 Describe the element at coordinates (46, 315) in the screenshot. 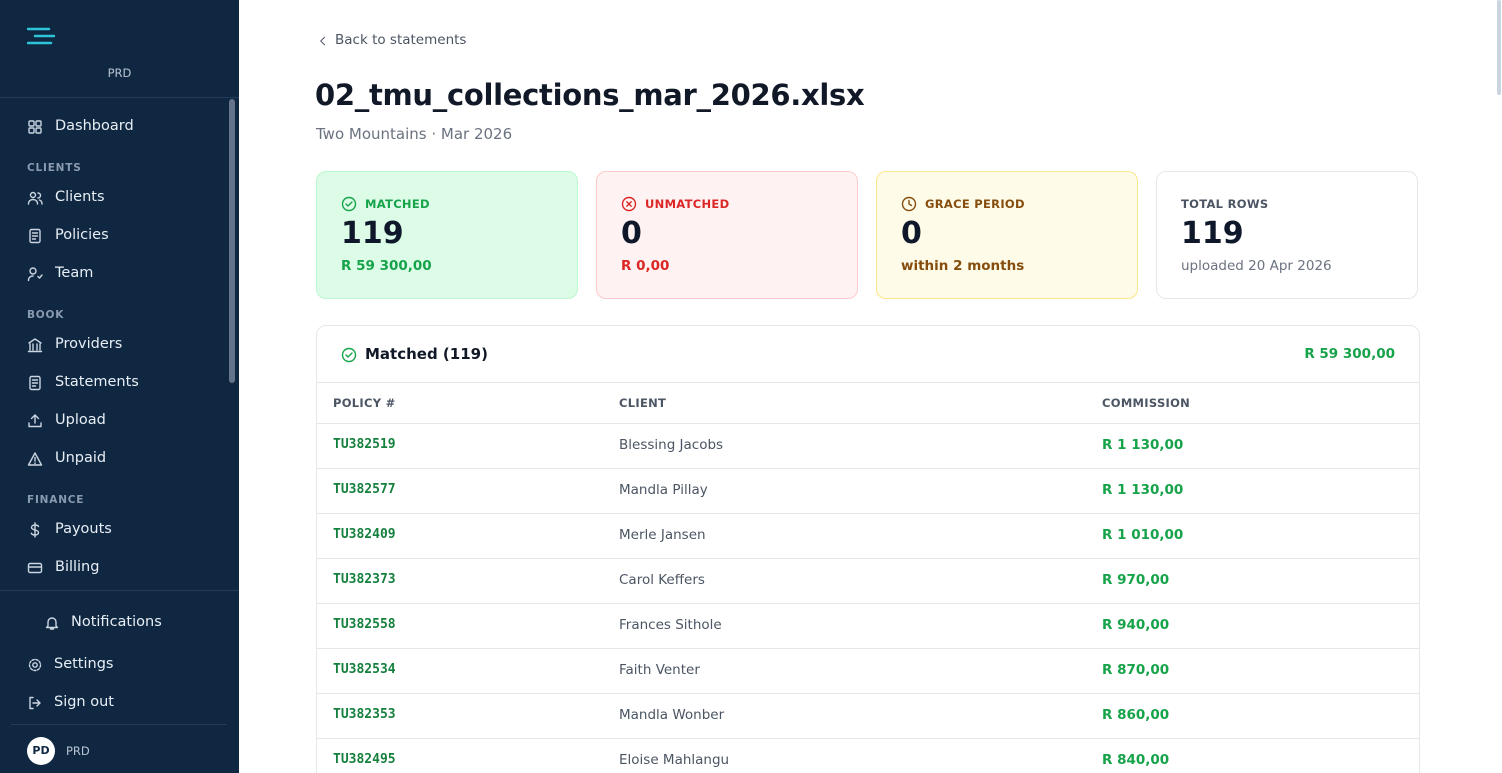

I see `section-label: BOOK` at that location.